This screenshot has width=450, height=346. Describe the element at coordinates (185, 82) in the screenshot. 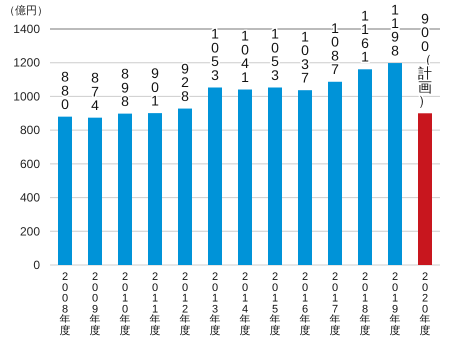

I see `data-label: 928` at that location.